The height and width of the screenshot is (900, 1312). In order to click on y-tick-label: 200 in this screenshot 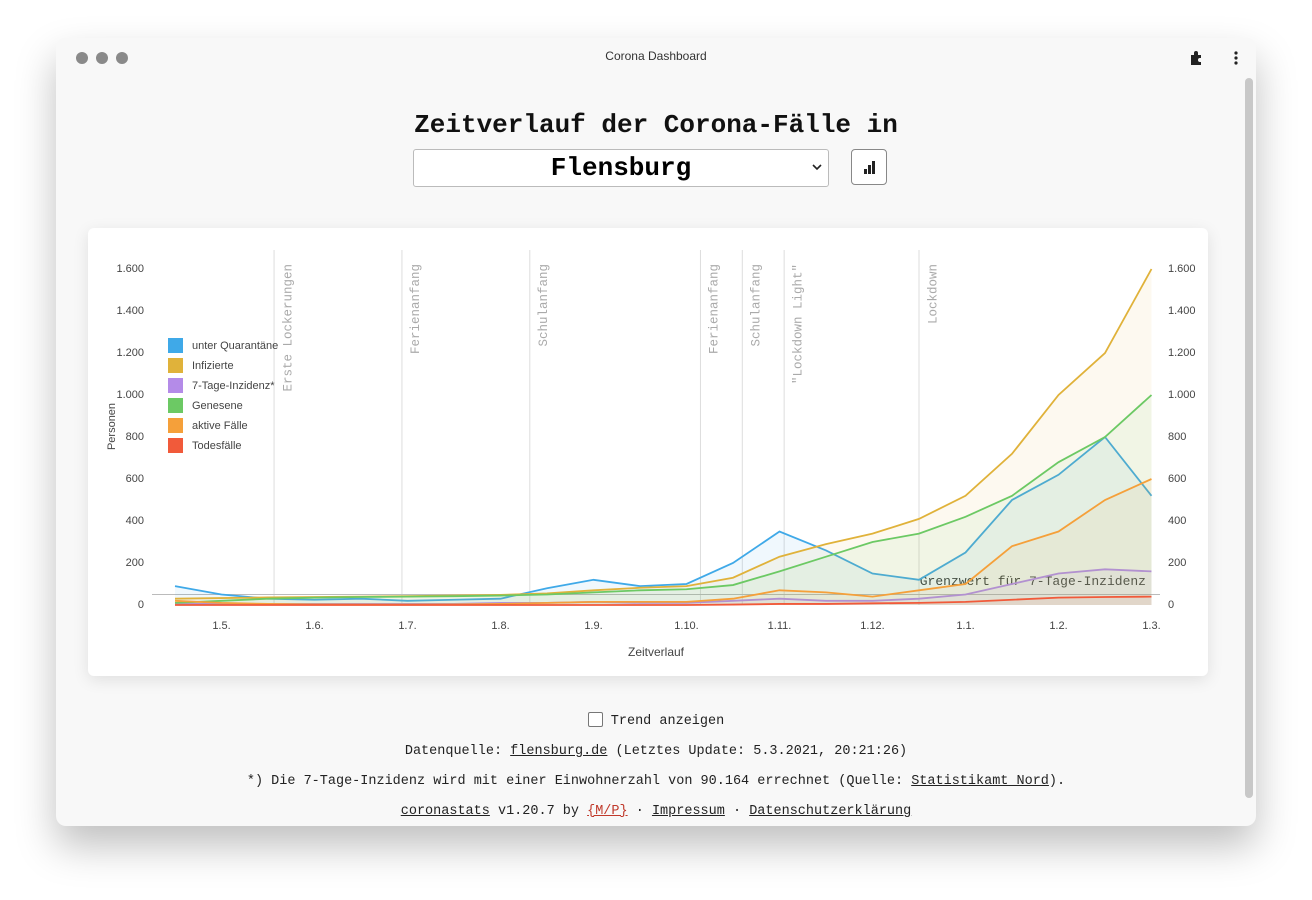, I will do `click(135, 563)`.